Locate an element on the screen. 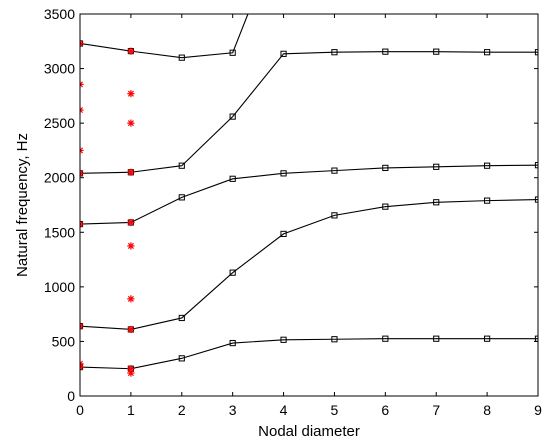 Image resolution: width=550 pixels, height=442 pixels. x-tick-label: 5 is located at coordinates (335, 410).